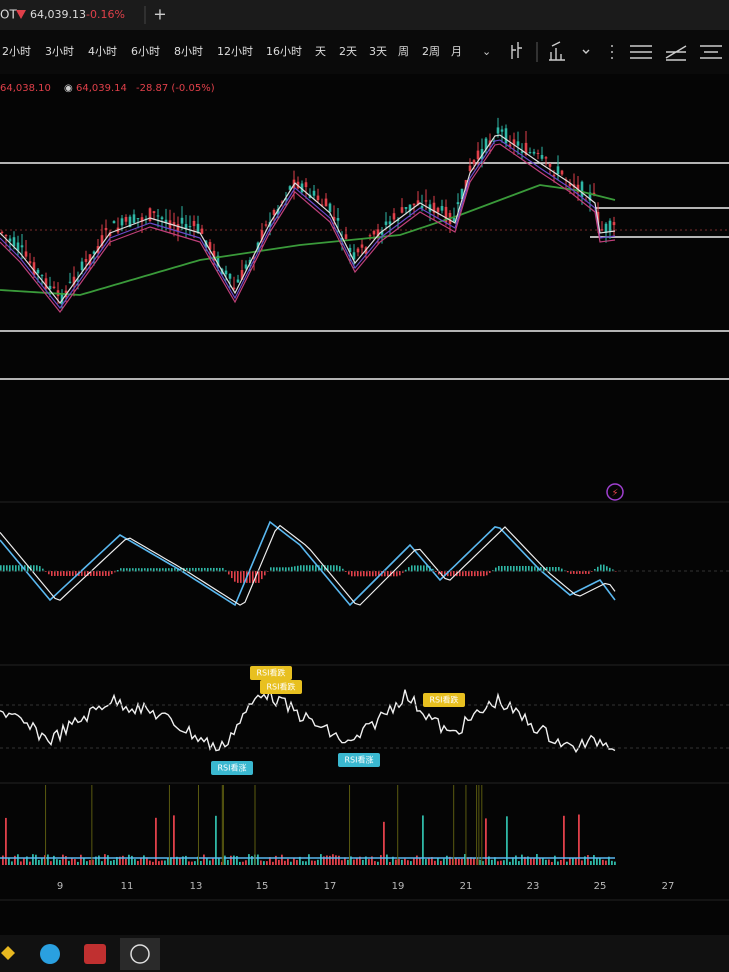  What do you see at coordinates (378, 51) in the screenshot?
I see `timeframe-button: 3天` at bounding box center [378, 51].